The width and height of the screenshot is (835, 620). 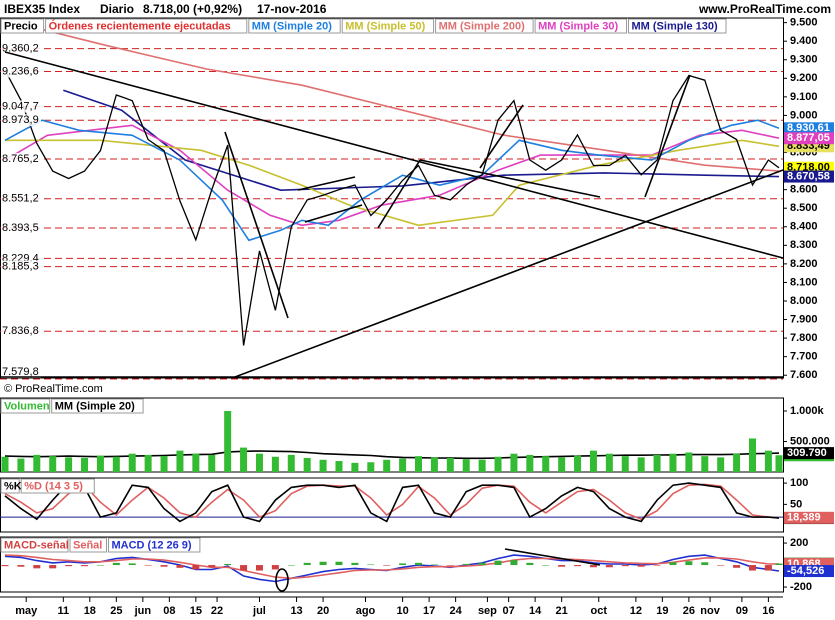 I want to click on y-tick-label: 100, so click(x=799, y=483).